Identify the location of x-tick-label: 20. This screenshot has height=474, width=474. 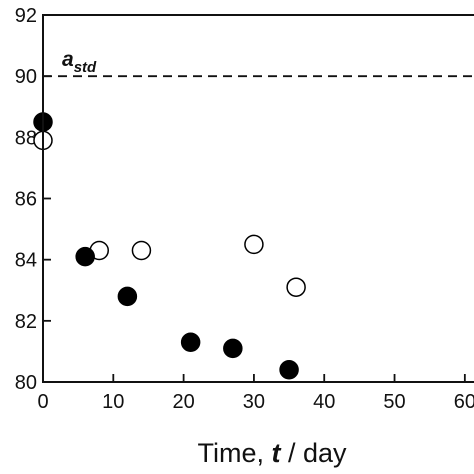
(183, 402).